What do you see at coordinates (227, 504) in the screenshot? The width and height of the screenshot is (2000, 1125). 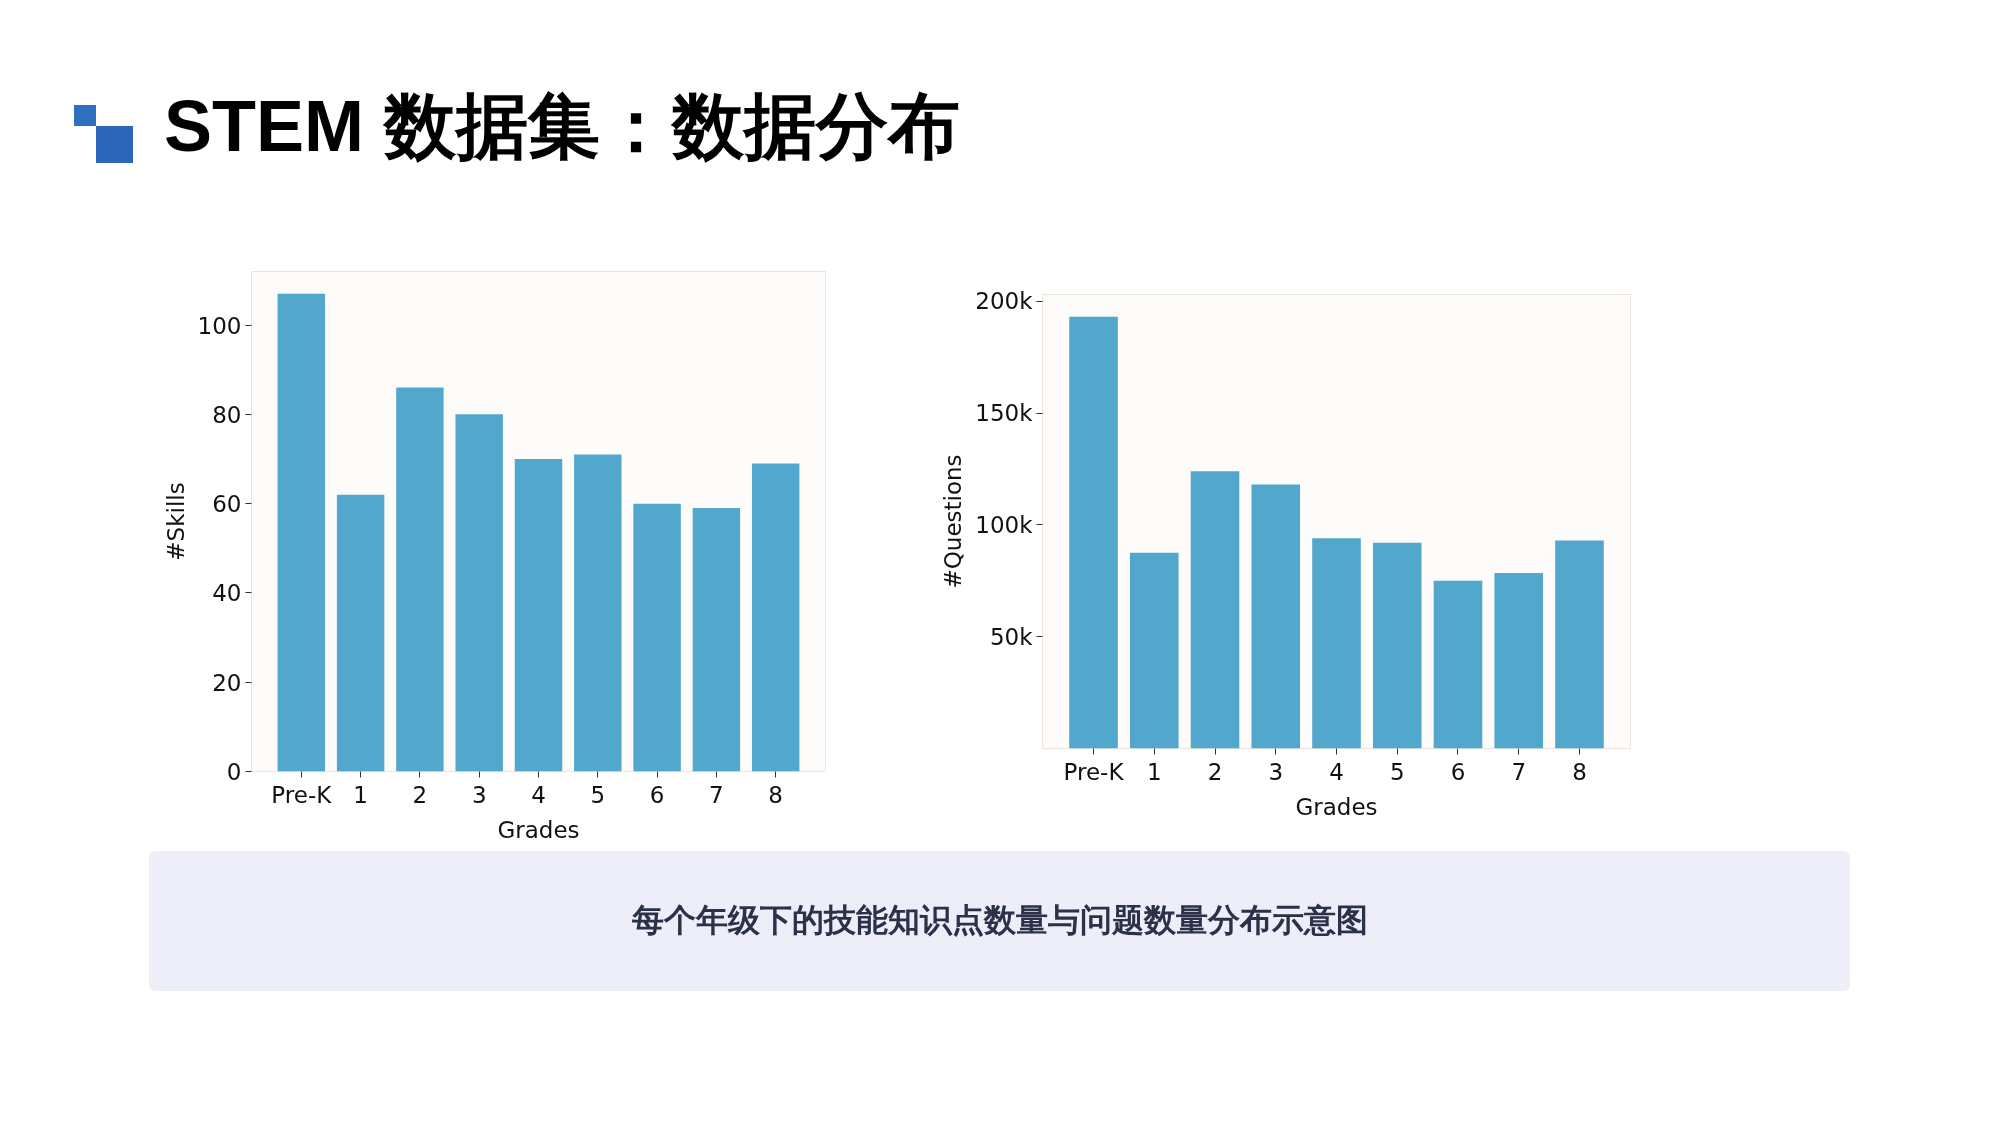 I see `y-tick-label: 60` at bounding box center [227, 504].